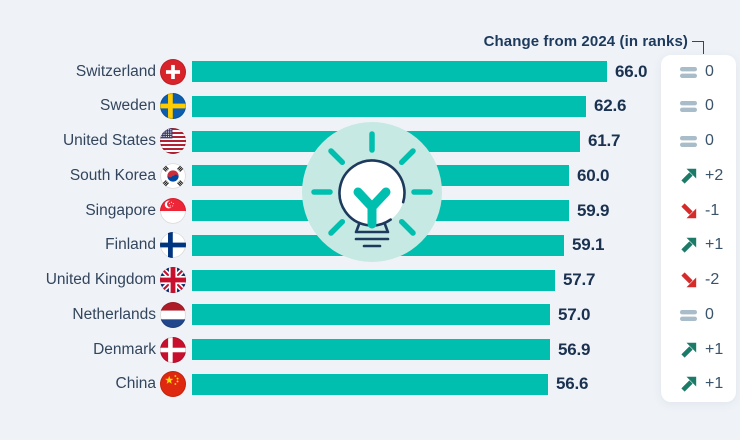 The height and width of the screenshot is (440, 740). I want to click on country-label: Sweden, so click(127, 106).